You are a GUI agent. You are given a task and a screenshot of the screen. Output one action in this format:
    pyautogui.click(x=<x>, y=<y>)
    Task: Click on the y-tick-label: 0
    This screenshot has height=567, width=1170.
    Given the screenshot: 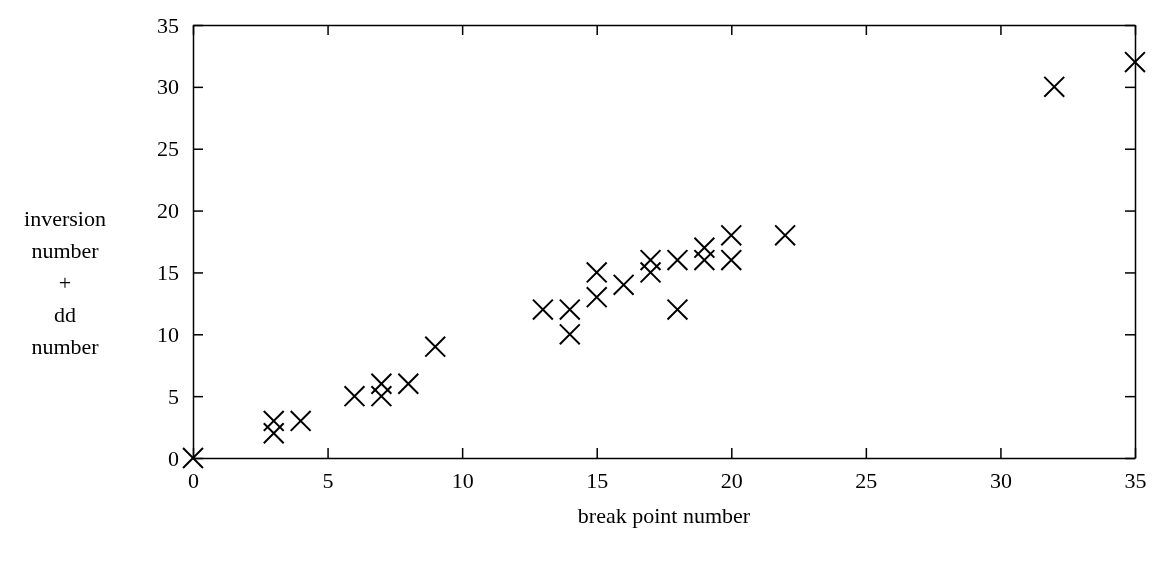 What is the action you would take?
    pyautogui.click(x=173, y=458)
    